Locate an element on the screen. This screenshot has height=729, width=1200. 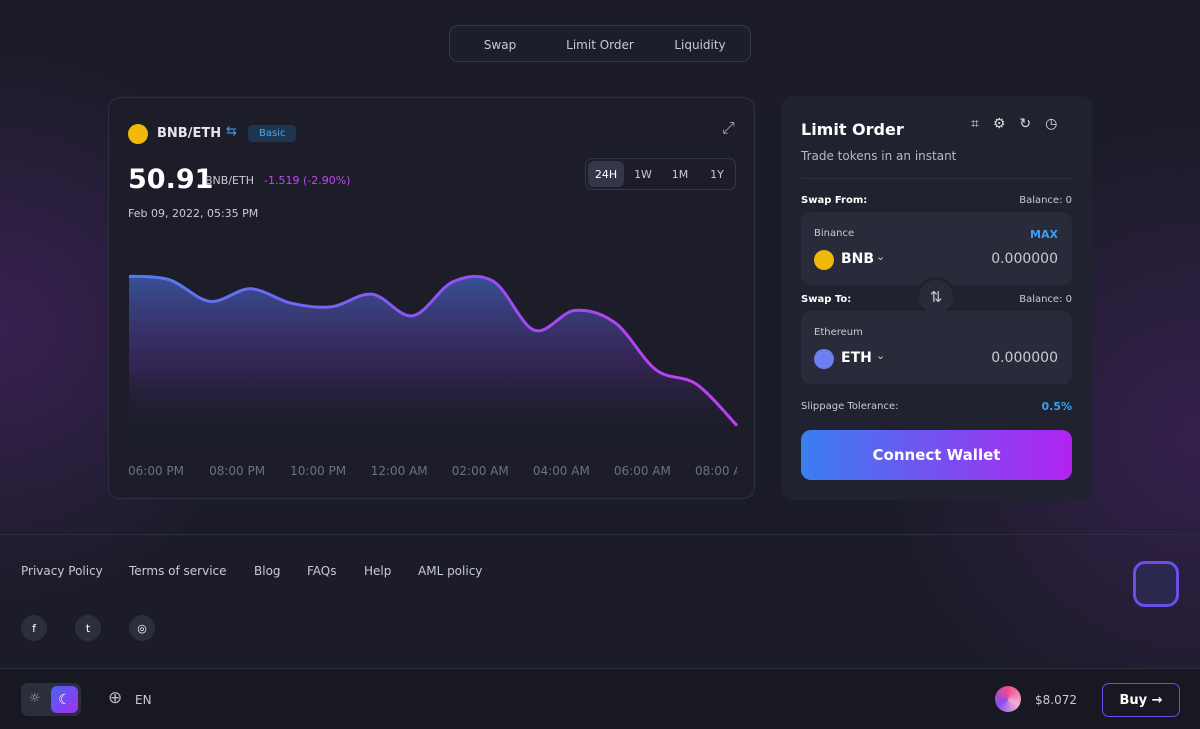
to-balance: Balance: 0 is located at coordinates (1045, 299).